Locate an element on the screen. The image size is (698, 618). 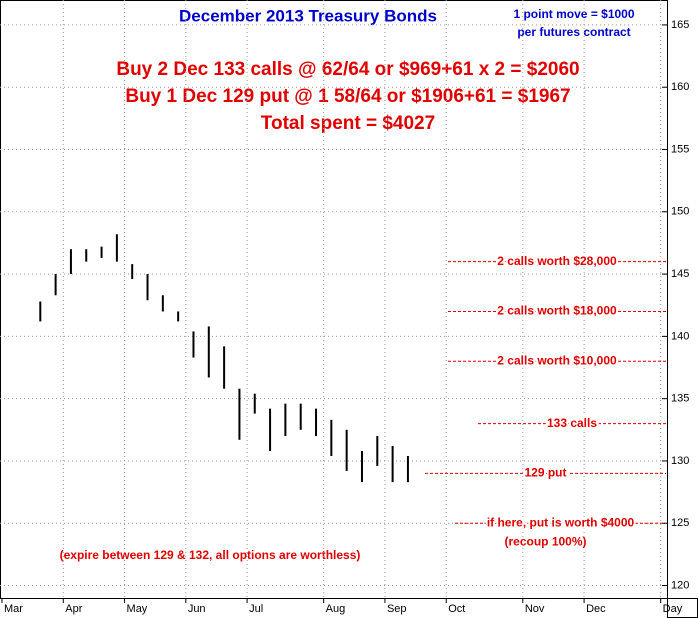
x-tick-label: Aug is located at coordinates (336, 609).